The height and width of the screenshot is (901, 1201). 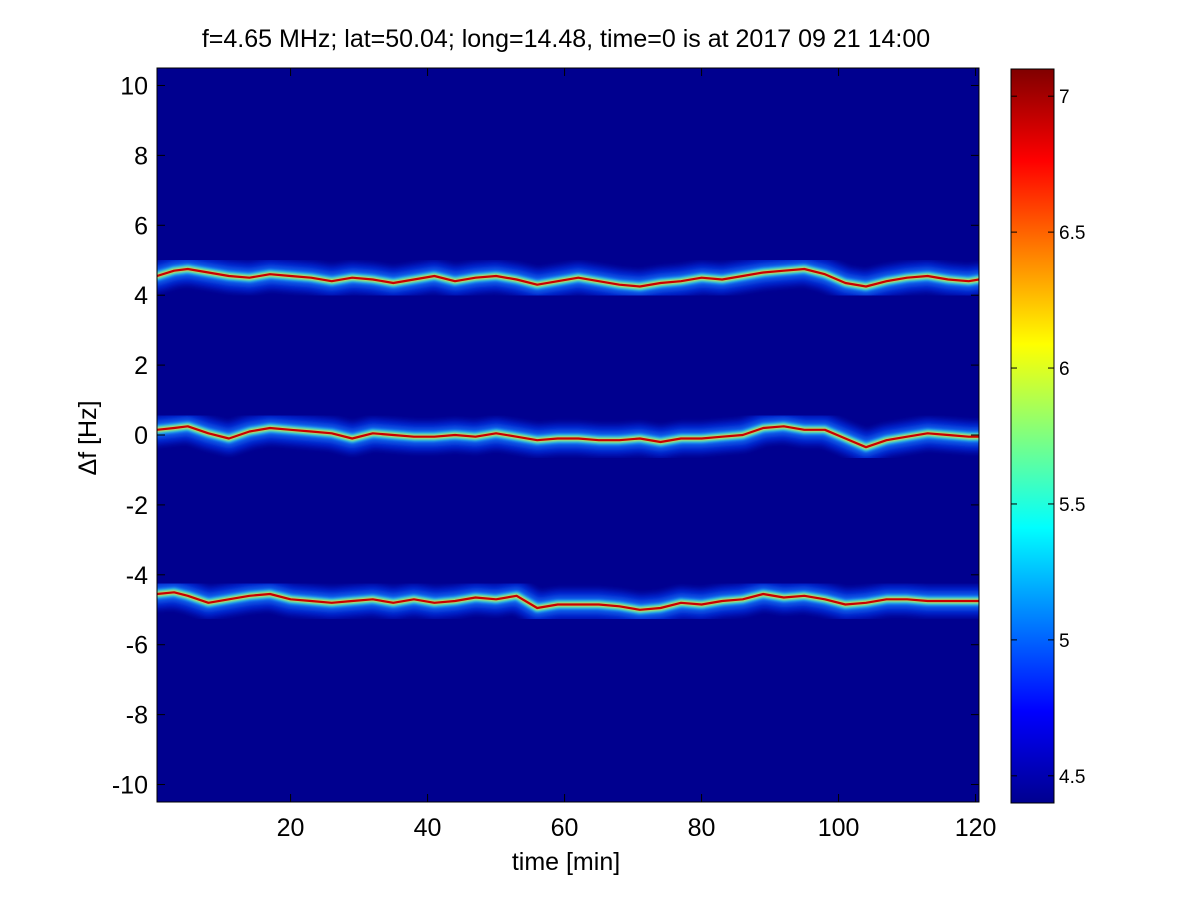 I want to click on x-tick-label: 100, so click(x=839, y=828).